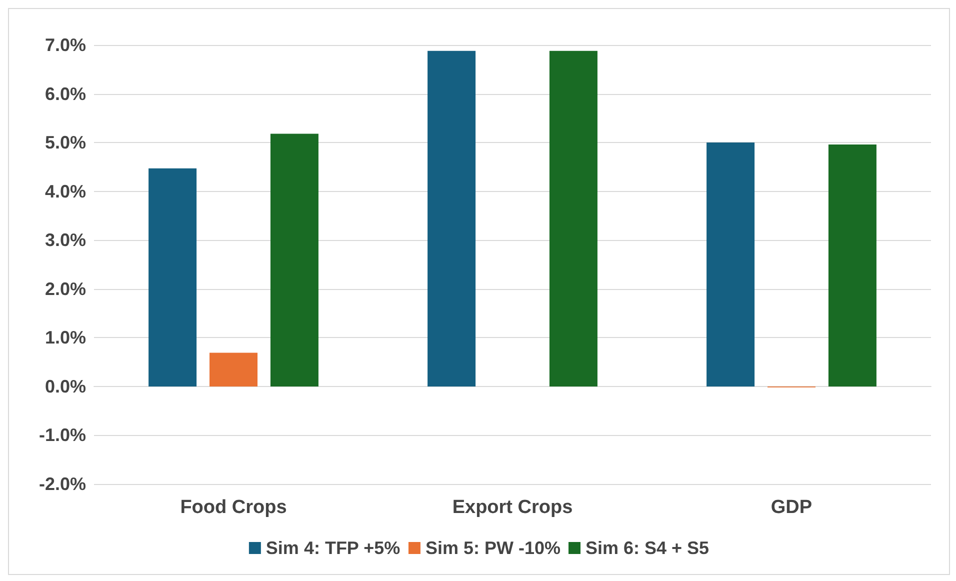  I want to click on y-tick-label: 2.0%, so click(65, 288).